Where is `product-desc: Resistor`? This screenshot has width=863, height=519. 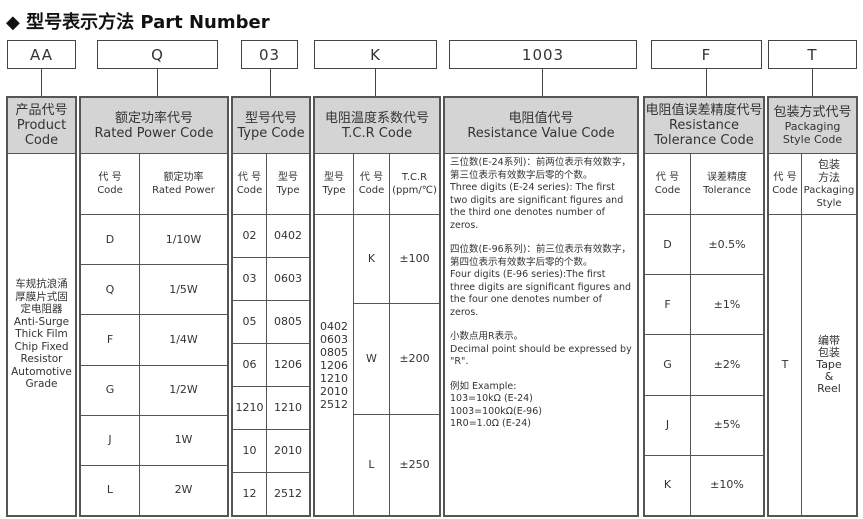 product-desc: Resistor is located at coordinates (41, 359).